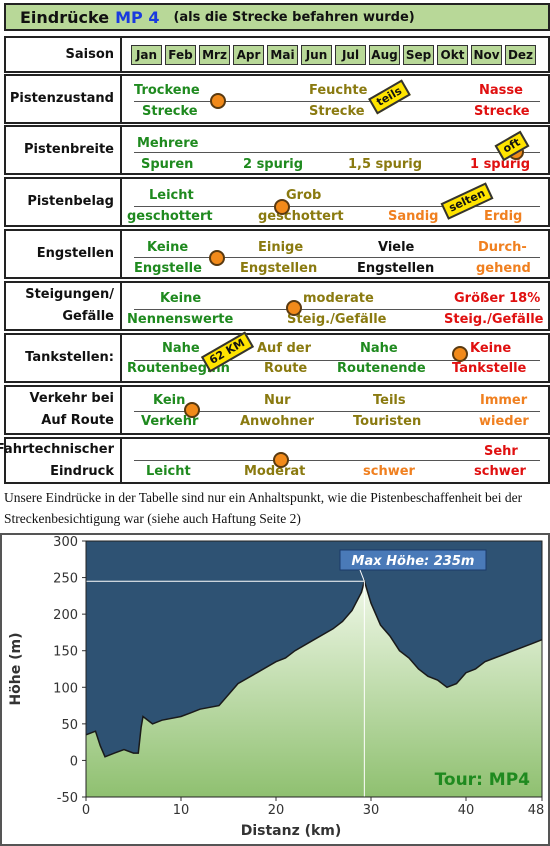 This screenshot has height=846, width=550. What do you see at coordinates (82, 471) in the screenshot?
I see `fahrtechnisch-label-2: Eindruck` at bounding box center [82, 471].